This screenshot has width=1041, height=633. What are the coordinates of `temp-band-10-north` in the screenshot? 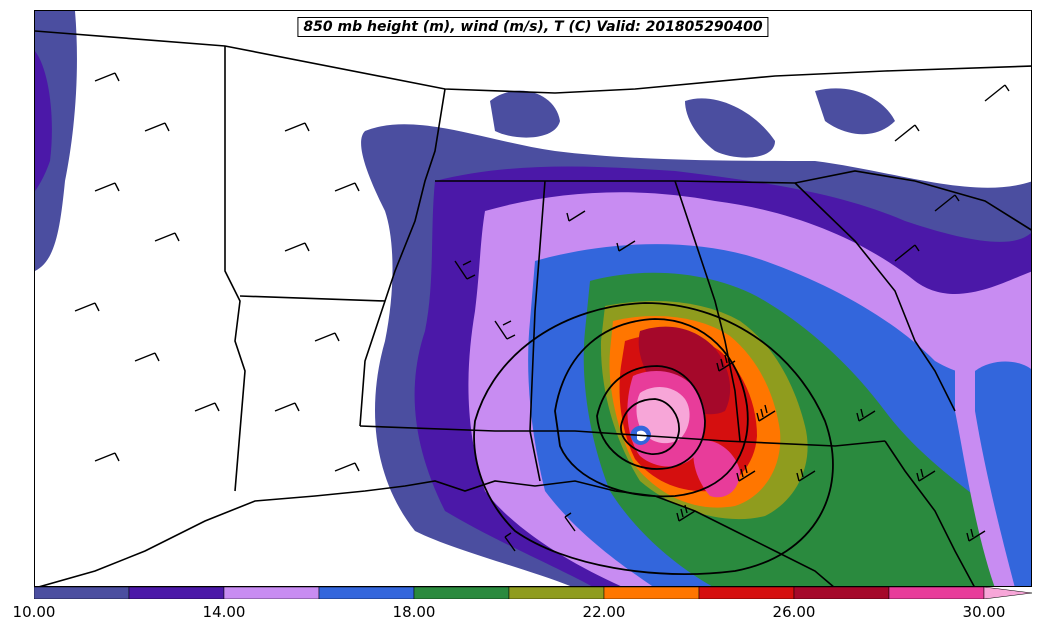 It's located at (525, 114).